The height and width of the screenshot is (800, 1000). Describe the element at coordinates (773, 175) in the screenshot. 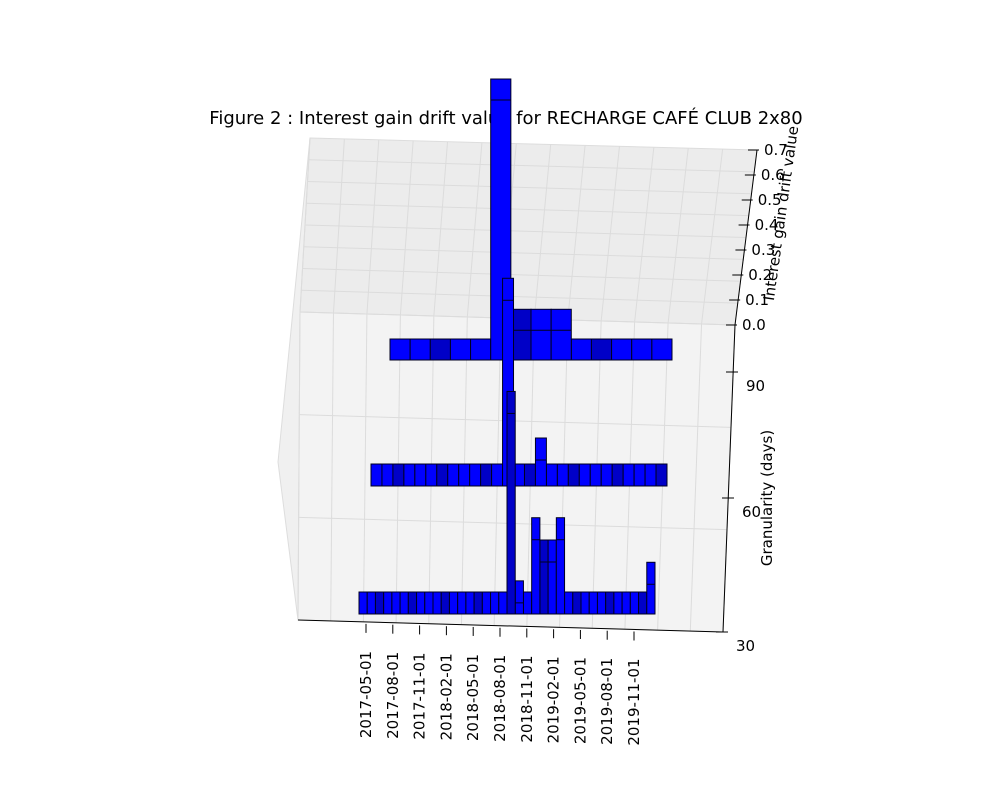

I see `z-tick-label: 0.6` at that location.